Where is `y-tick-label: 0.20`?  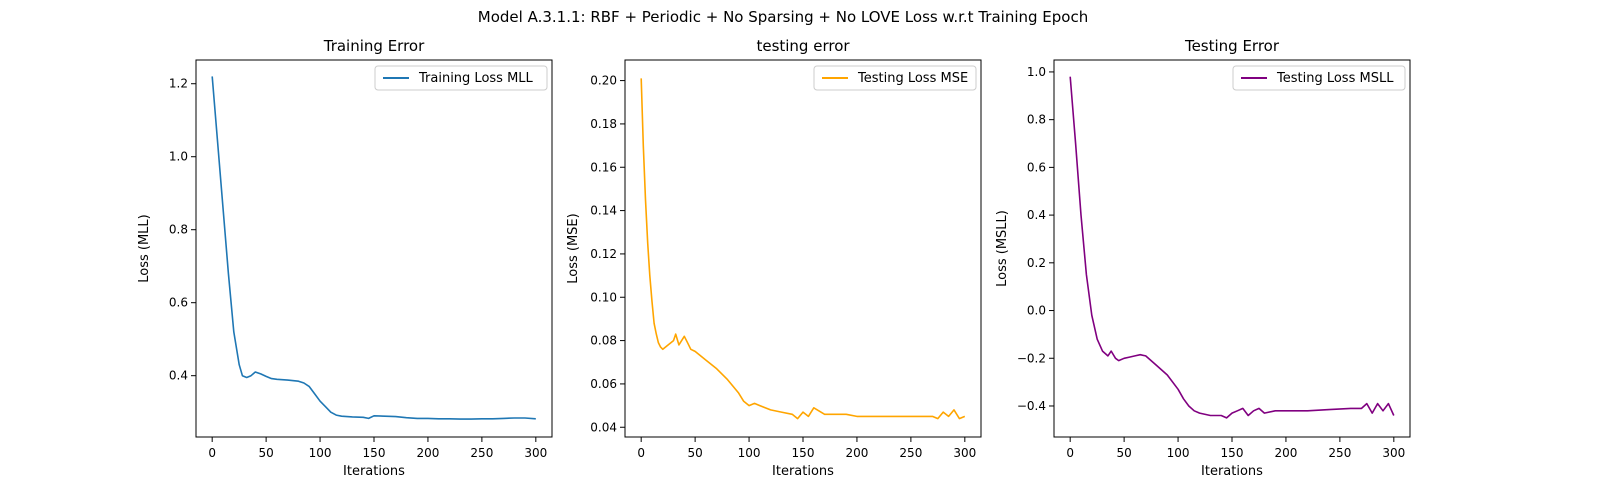
y-tick-label: 0.20 is located at coordinates (603, 81).